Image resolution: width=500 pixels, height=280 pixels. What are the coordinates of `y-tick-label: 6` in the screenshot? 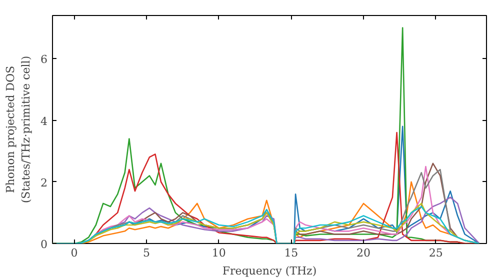 It's located at (44, 59).